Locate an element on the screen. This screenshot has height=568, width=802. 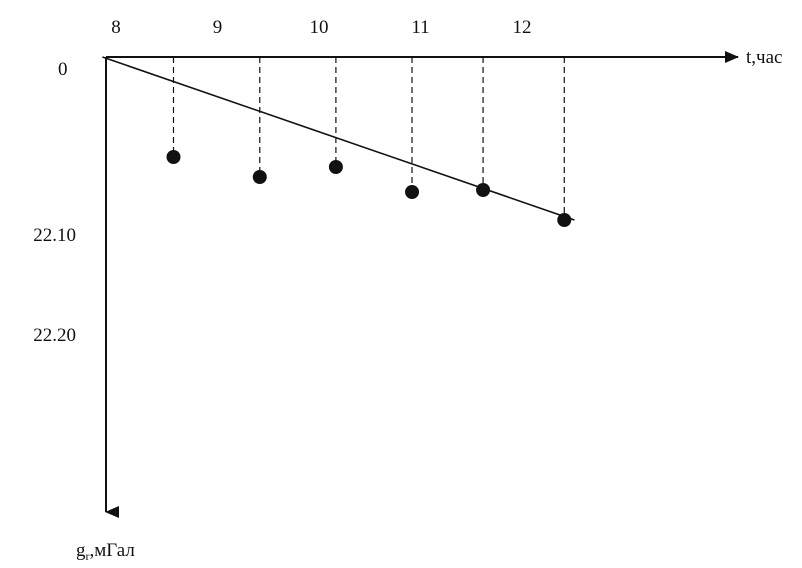
y-tick-labels: 22.10 22.20 is located at coordinates (54, 285).